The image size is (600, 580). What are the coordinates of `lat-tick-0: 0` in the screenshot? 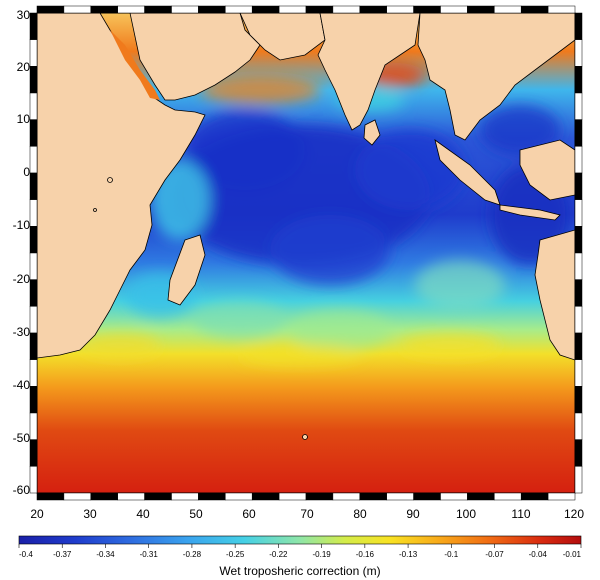 It's located at (26, 172).